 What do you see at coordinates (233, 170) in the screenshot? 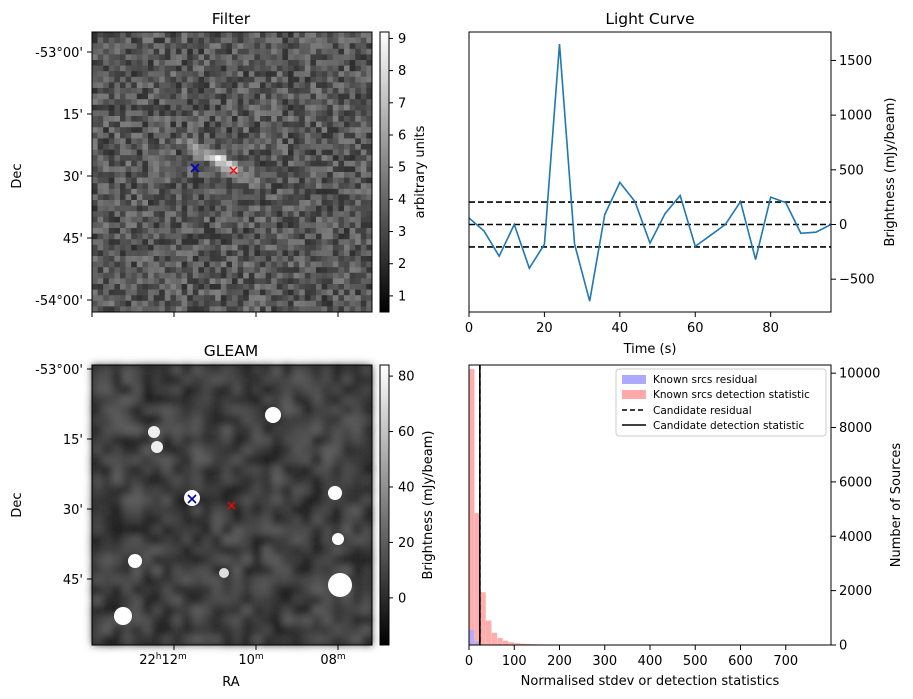
I see `filter-marker-red` at bounding box center [233, 170].